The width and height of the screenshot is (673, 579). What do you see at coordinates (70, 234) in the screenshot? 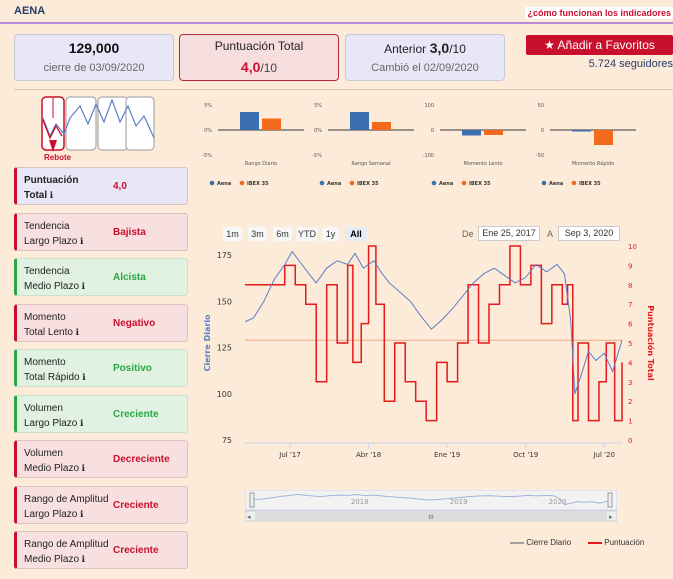
I see `indicator-title: Tendencia Largo Plazo ℹ` at bounding box center [70, 234].